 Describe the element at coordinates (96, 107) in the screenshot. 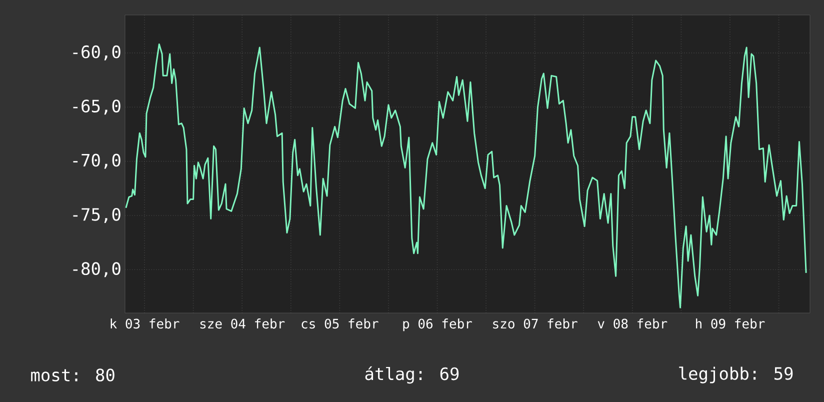

I see `y-tick-label: -65,0` at that location.